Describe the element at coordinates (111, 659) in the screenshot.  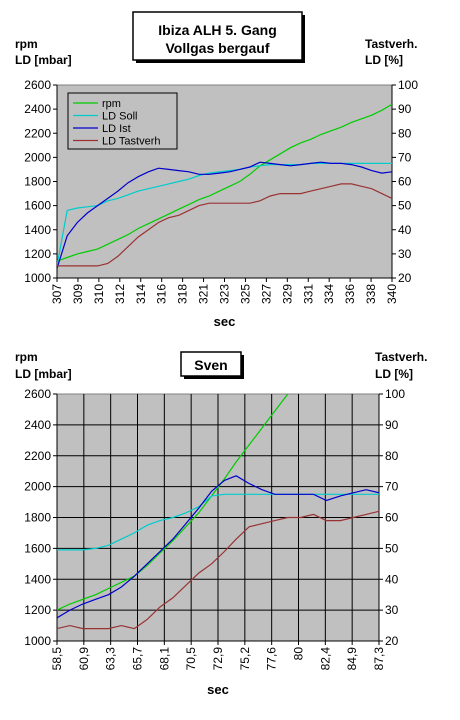
I see `x-tick-label: 63,3` at that location.